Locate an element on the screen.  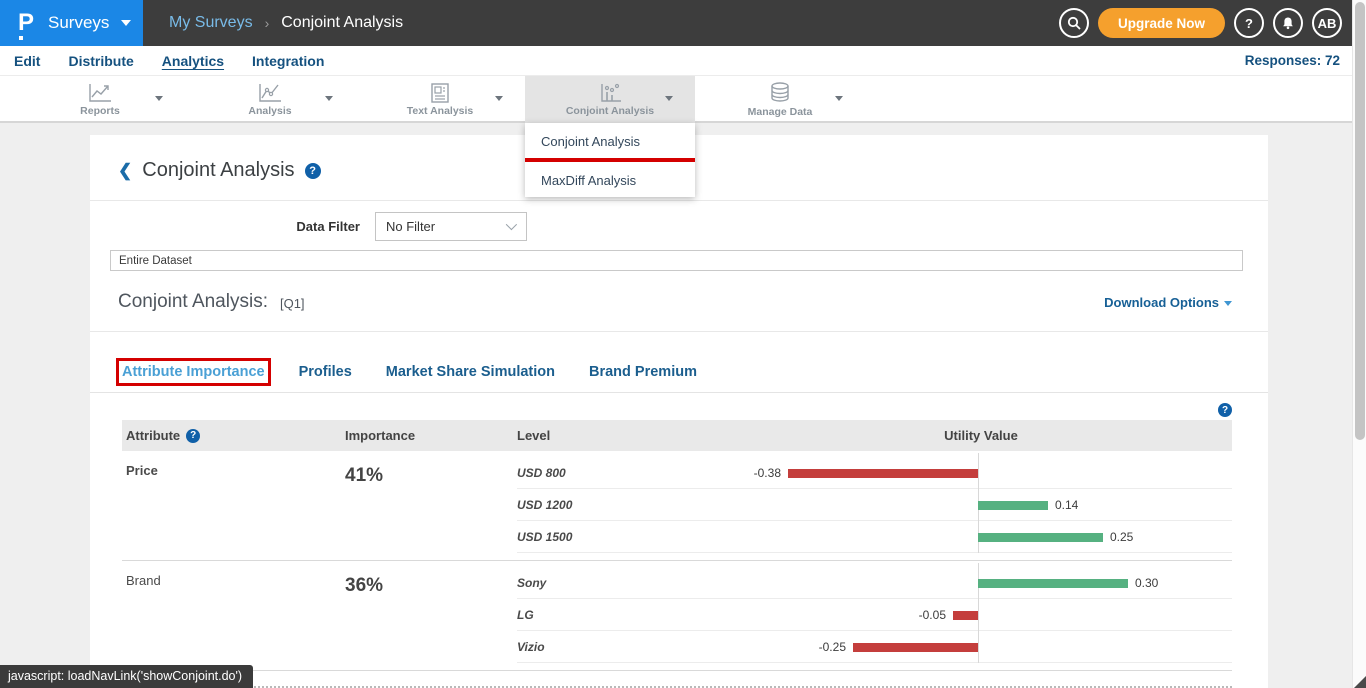
toolbar-reports: Reports is located at coordinates (100, 99).